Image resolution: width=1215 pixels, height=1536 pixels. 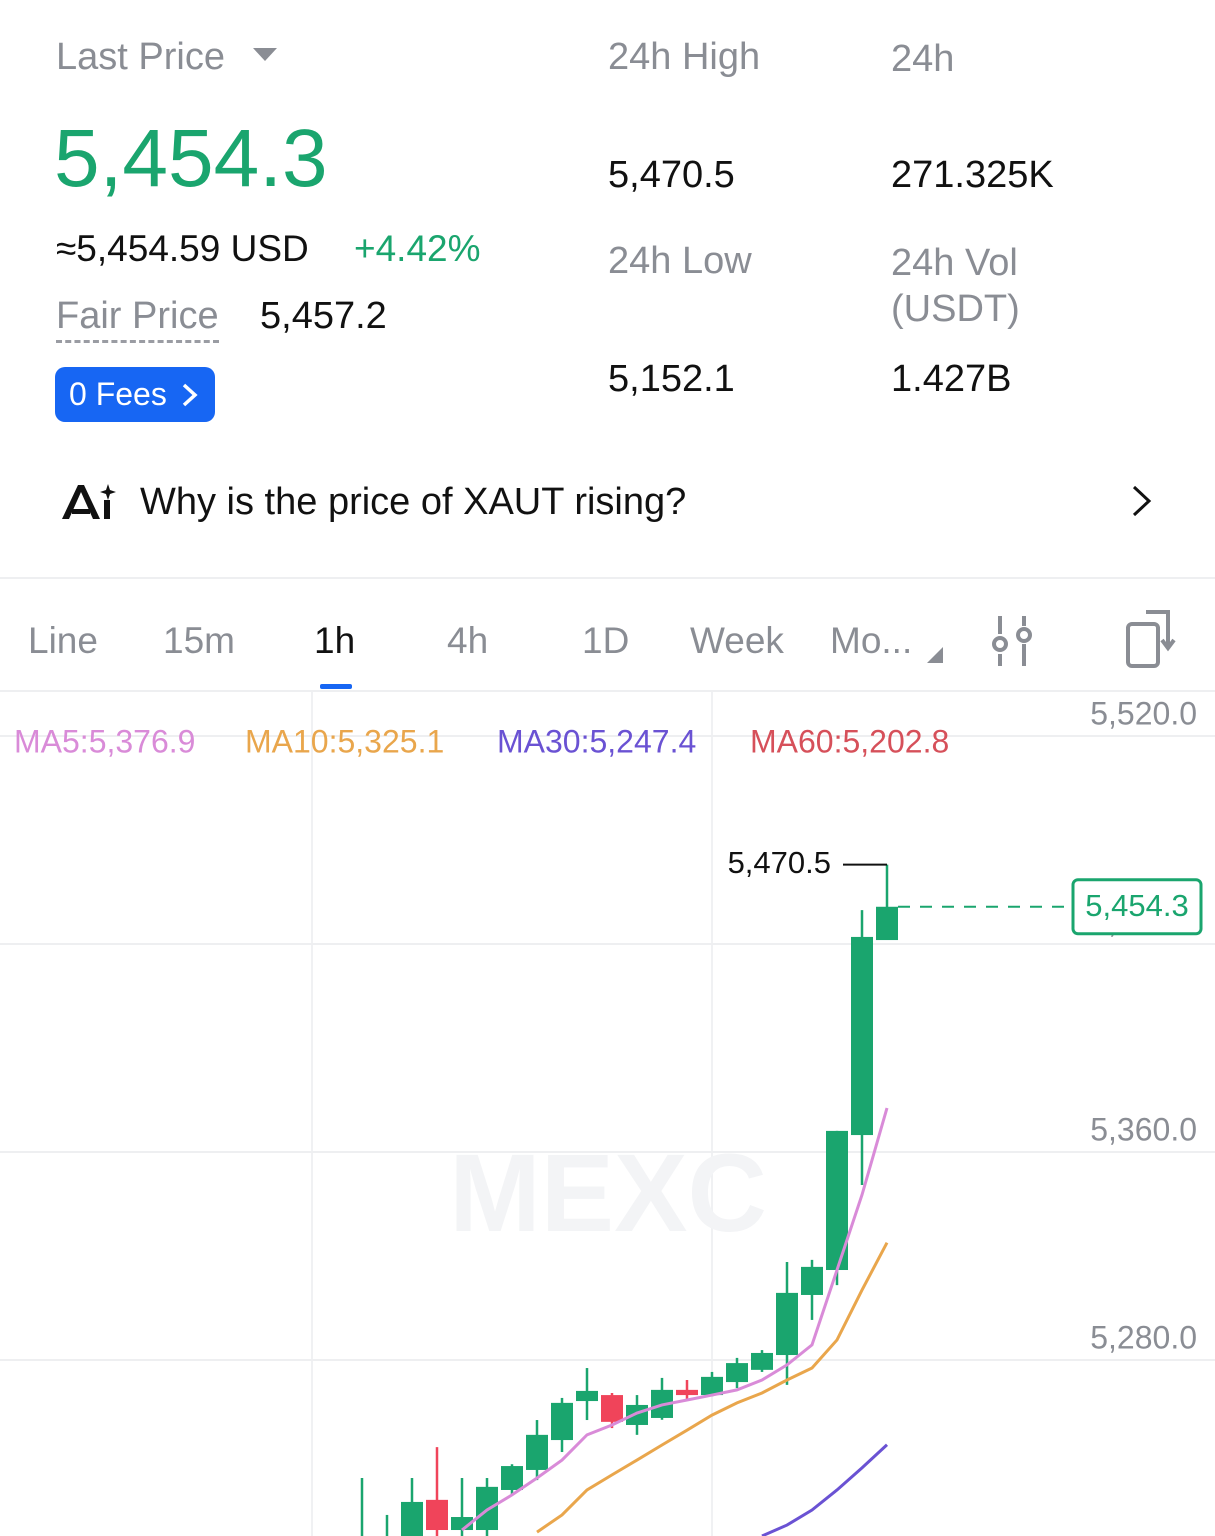 What do you see at coordinates (849, 741) in the screenshot?
I see `legend-entry: MA60:5,202.8` at bounding box center [849, 741].